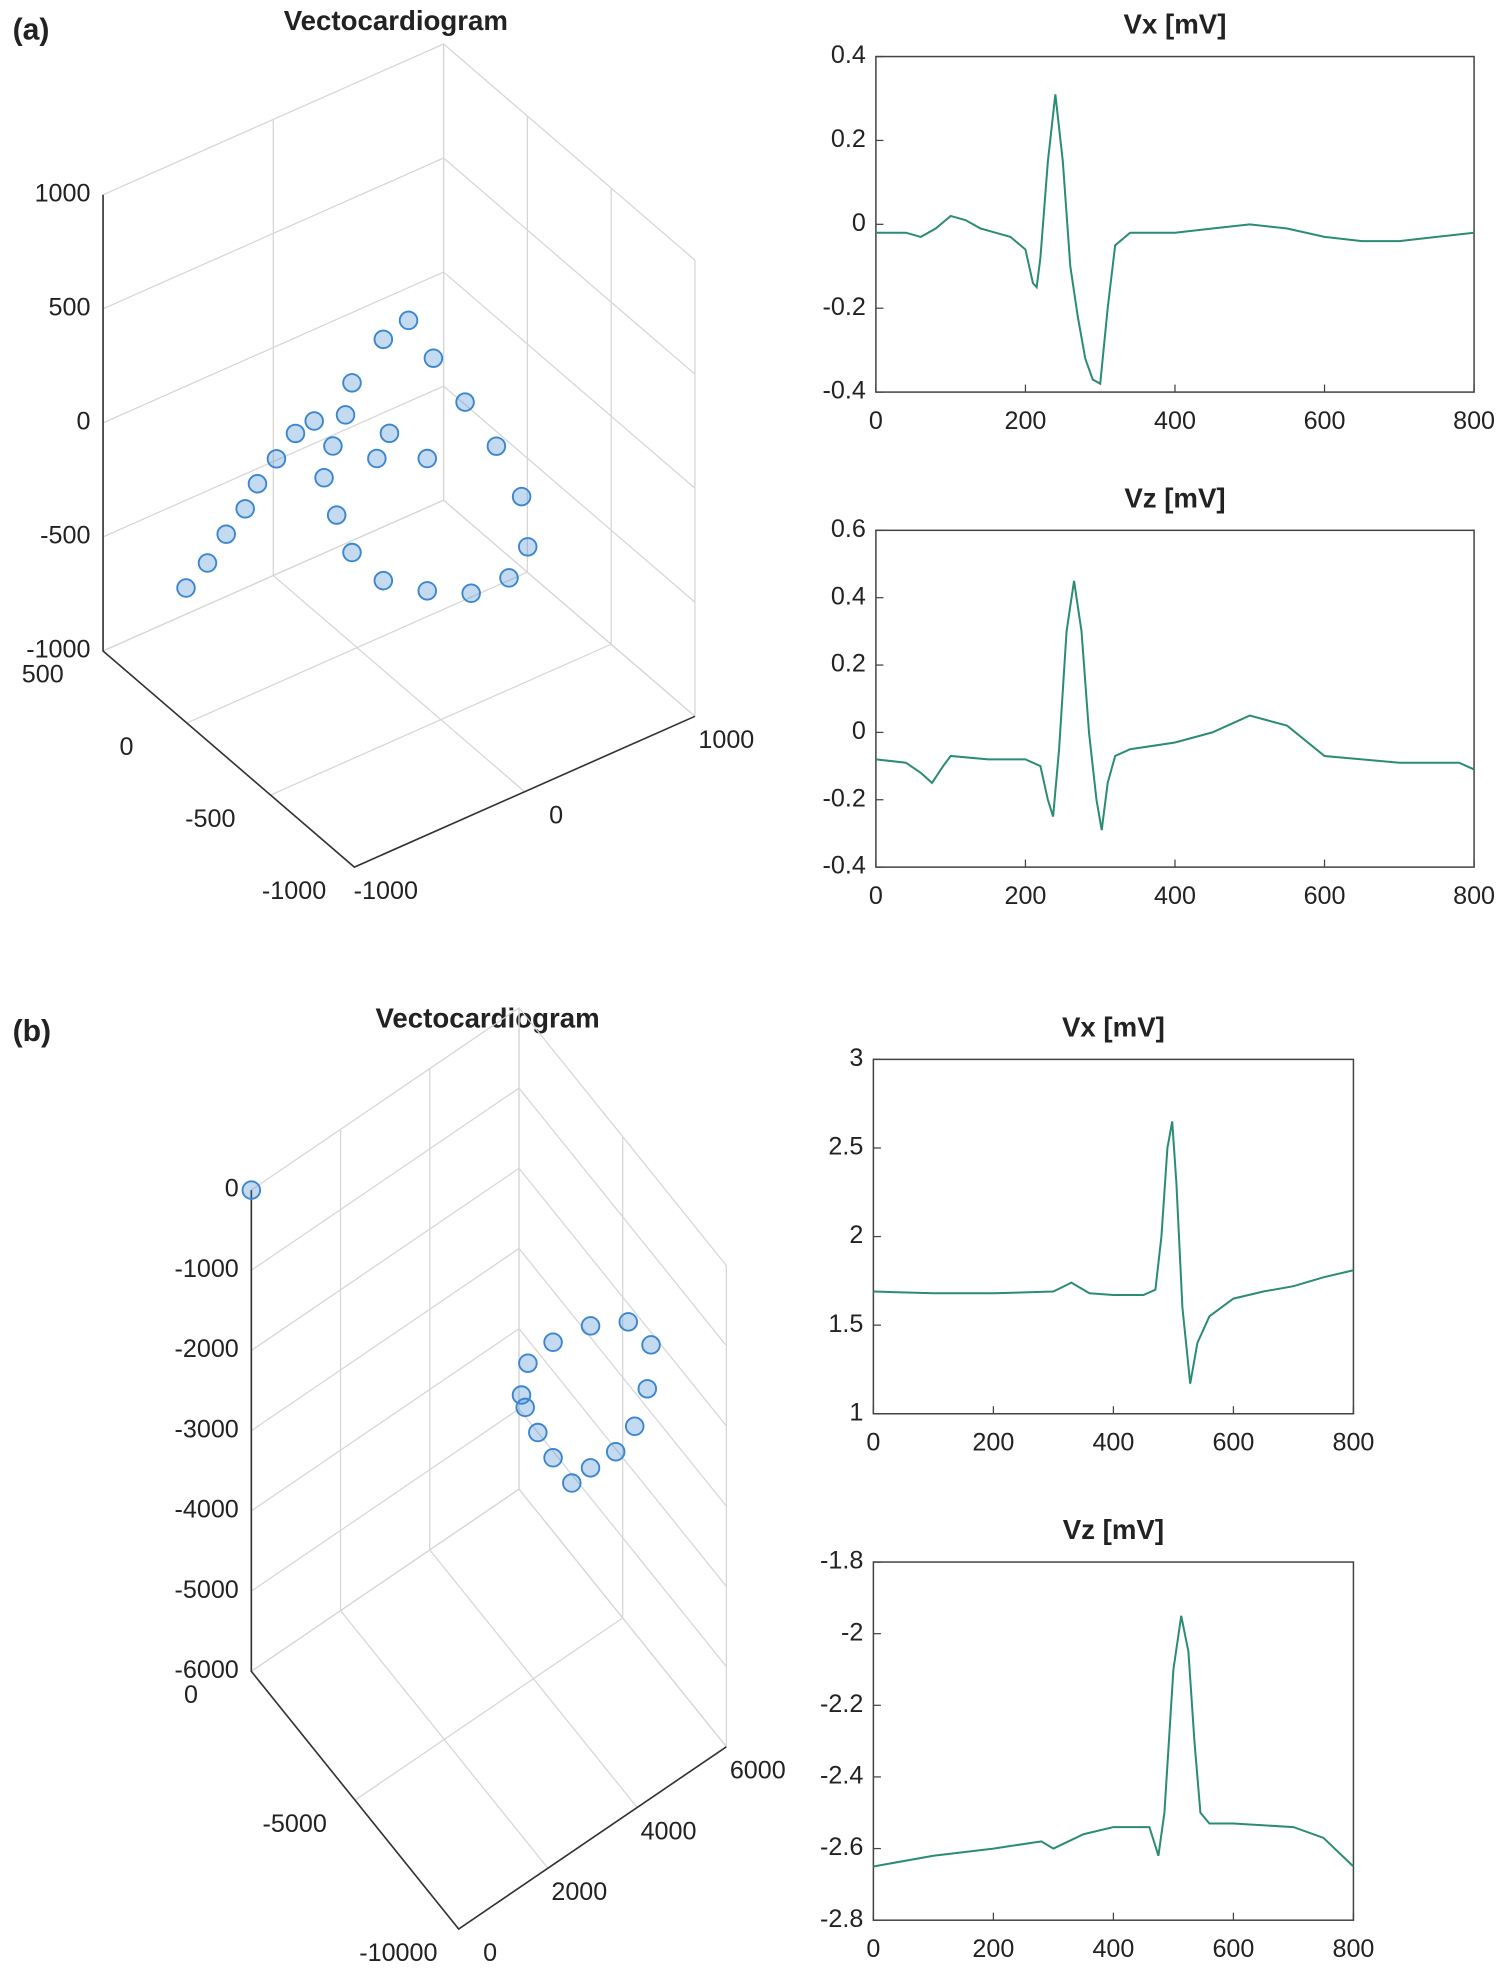 The image size is (1508, 1975). What do you see at coordinates (207, 1590) in the screenshot?
I see `z-tick-label: -5000` at bounding box center [207, 1590].